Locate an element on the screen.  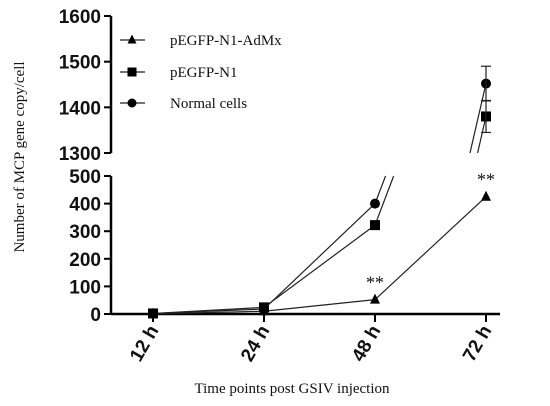
y-tick-label: 200 is located at coordinates (85, 260).